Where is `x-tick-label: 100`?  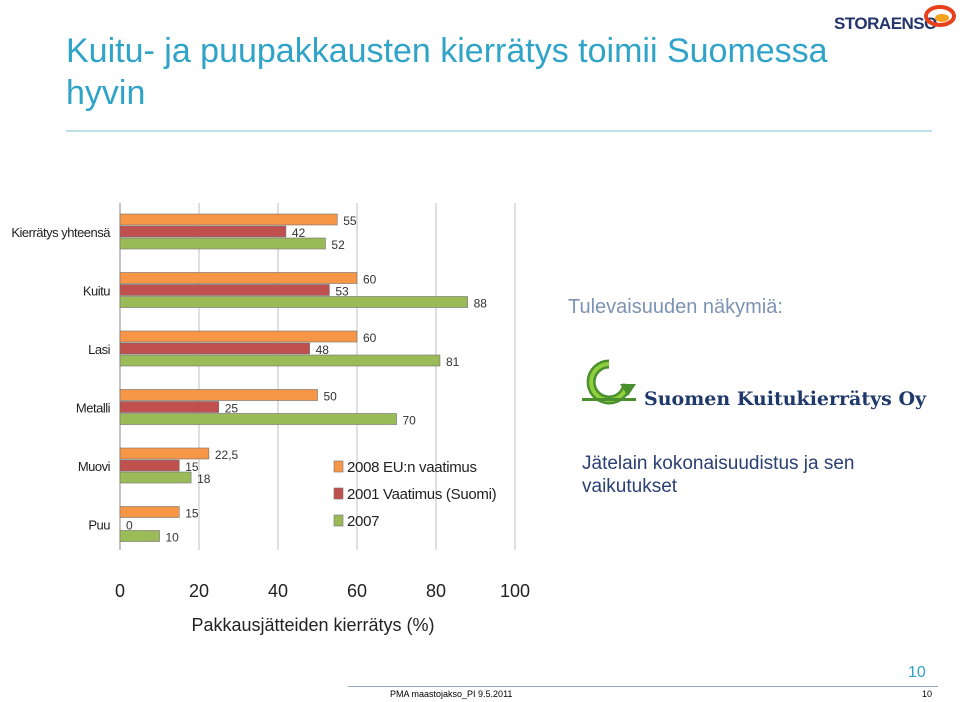
x-tick-label: 100 is located at coordinates (515, 591).